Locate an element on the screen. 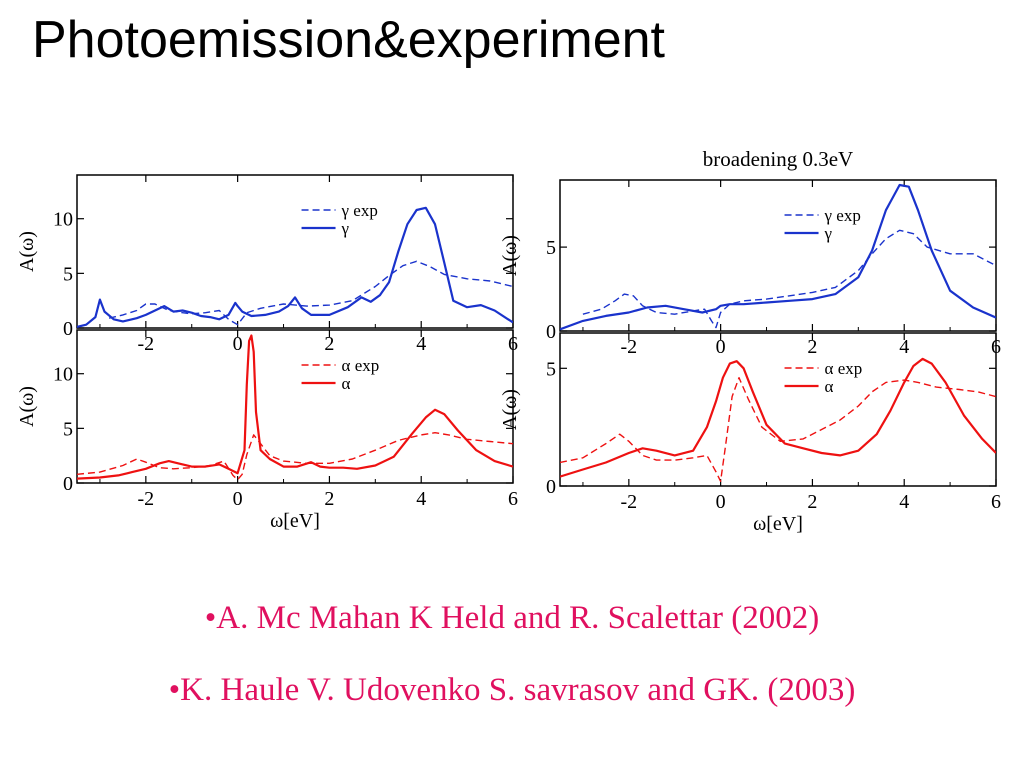  slide-title: Photoemission&experiment is located at coordinates (348, 40).